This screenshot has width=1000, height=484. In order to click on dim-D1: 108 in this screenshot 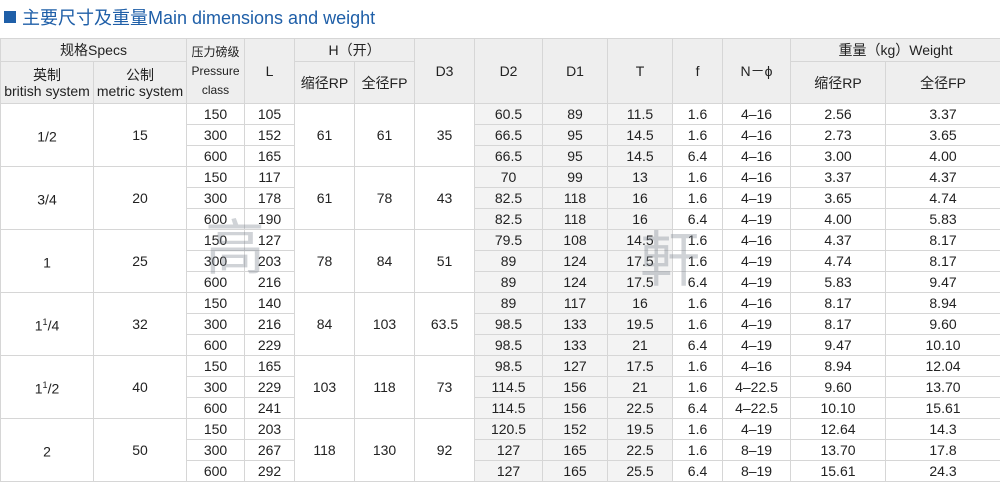, I will do `click(575, 240)`.